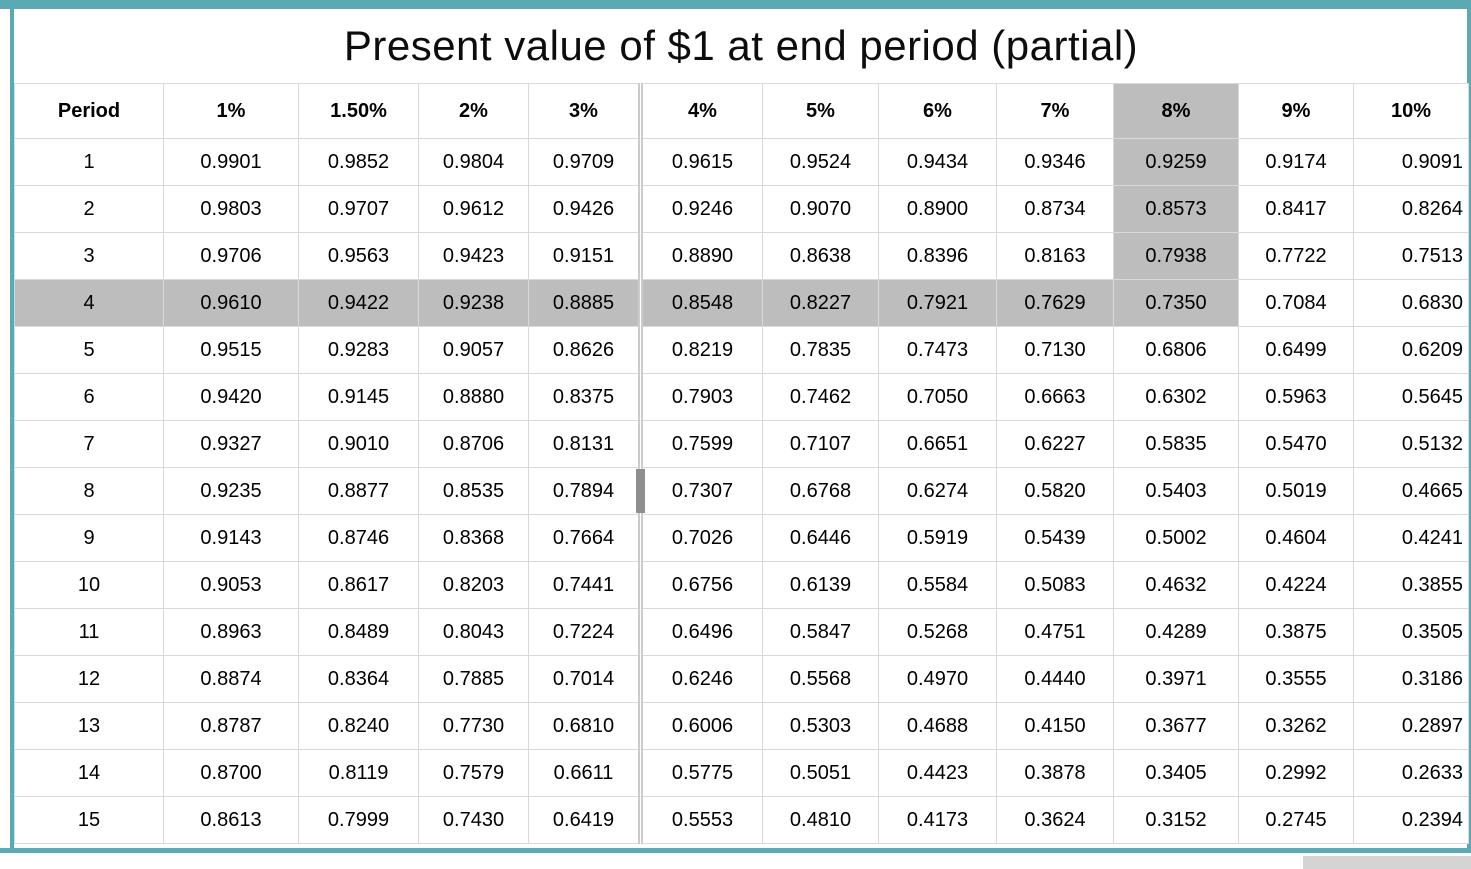  I want to click on value-cell: 0.8368, so click(473, 538).